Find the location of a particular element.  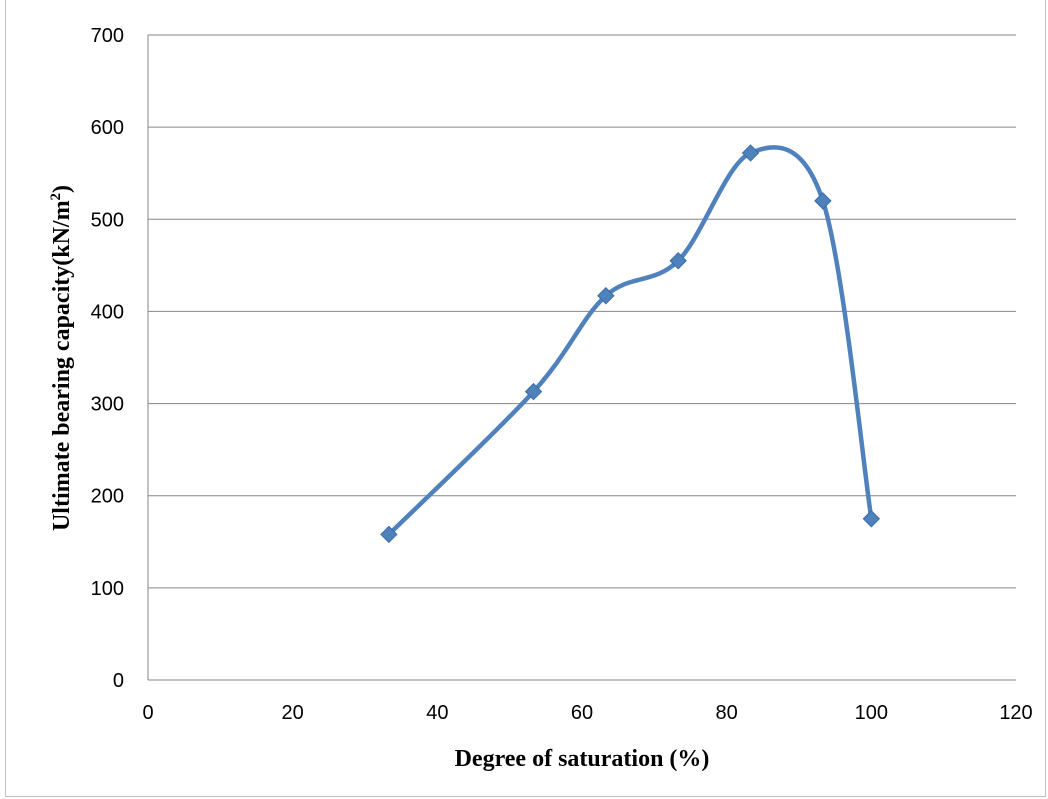

x-tick-label: 40 is located at coordinates (437, 713).